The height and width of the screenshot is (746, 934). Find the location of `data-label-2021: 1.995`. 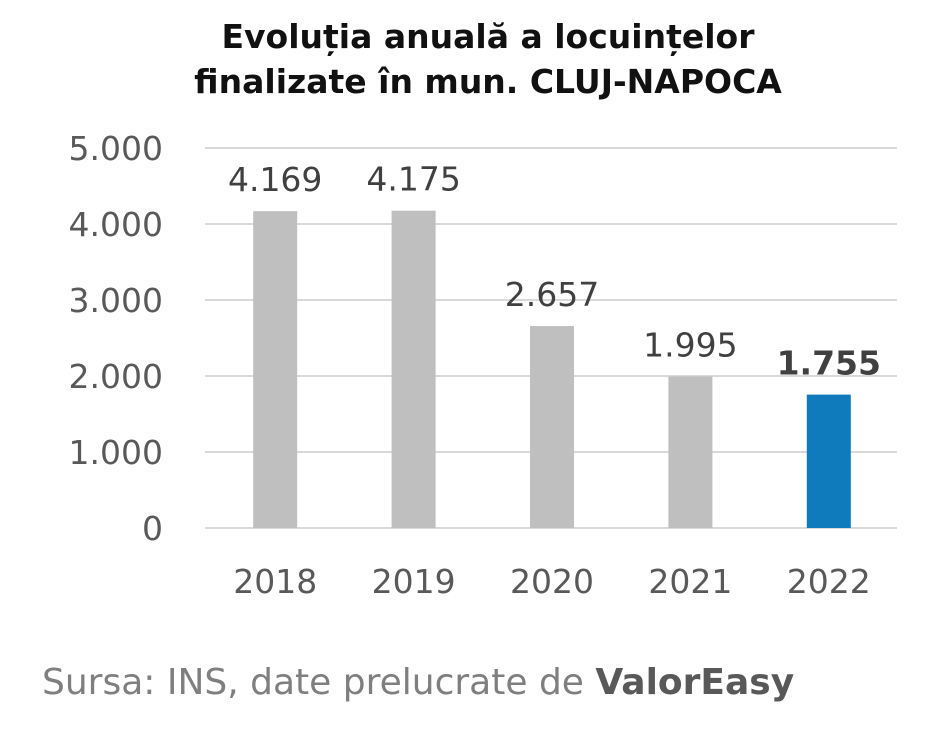

data-label-2021: 1.995 is located at coordinates (690, 344).